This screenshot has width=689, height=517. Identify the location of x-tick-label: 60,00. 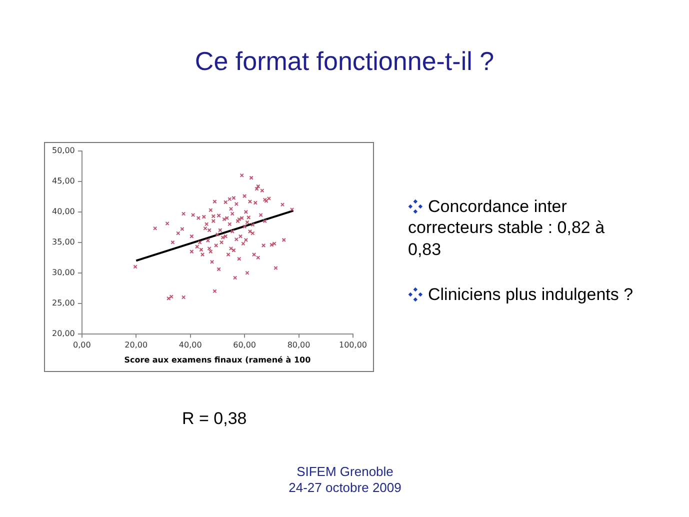
(244, 345).